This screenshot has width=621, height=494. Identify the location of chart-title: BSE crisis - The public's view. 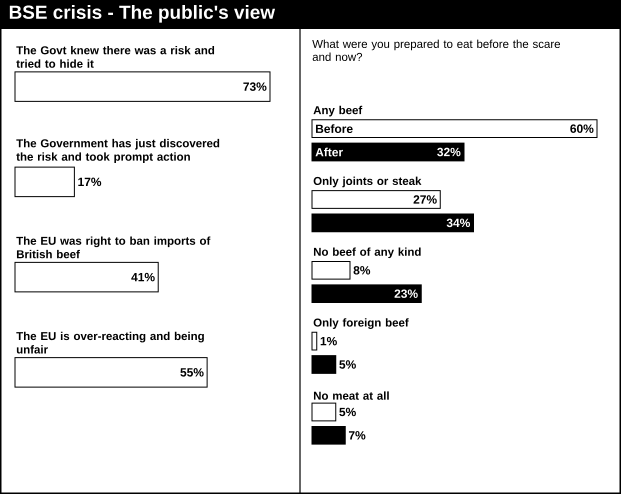
(143, 14).